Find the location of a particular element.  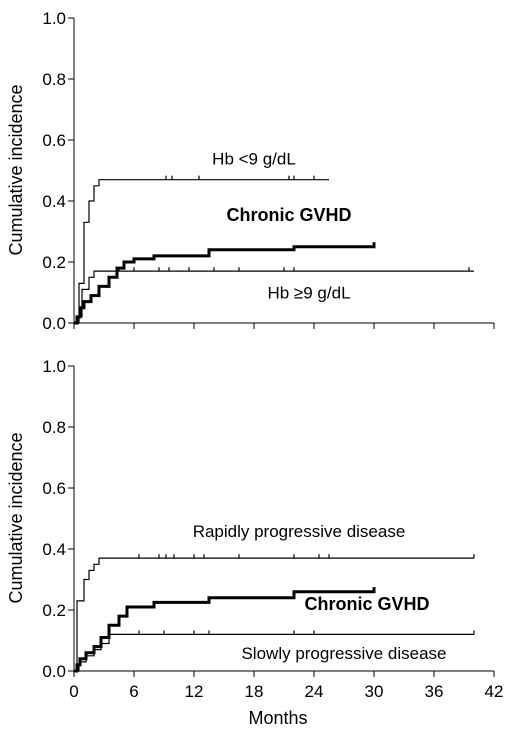

x-tick-label: 30 is located at coordinates (374, 691).